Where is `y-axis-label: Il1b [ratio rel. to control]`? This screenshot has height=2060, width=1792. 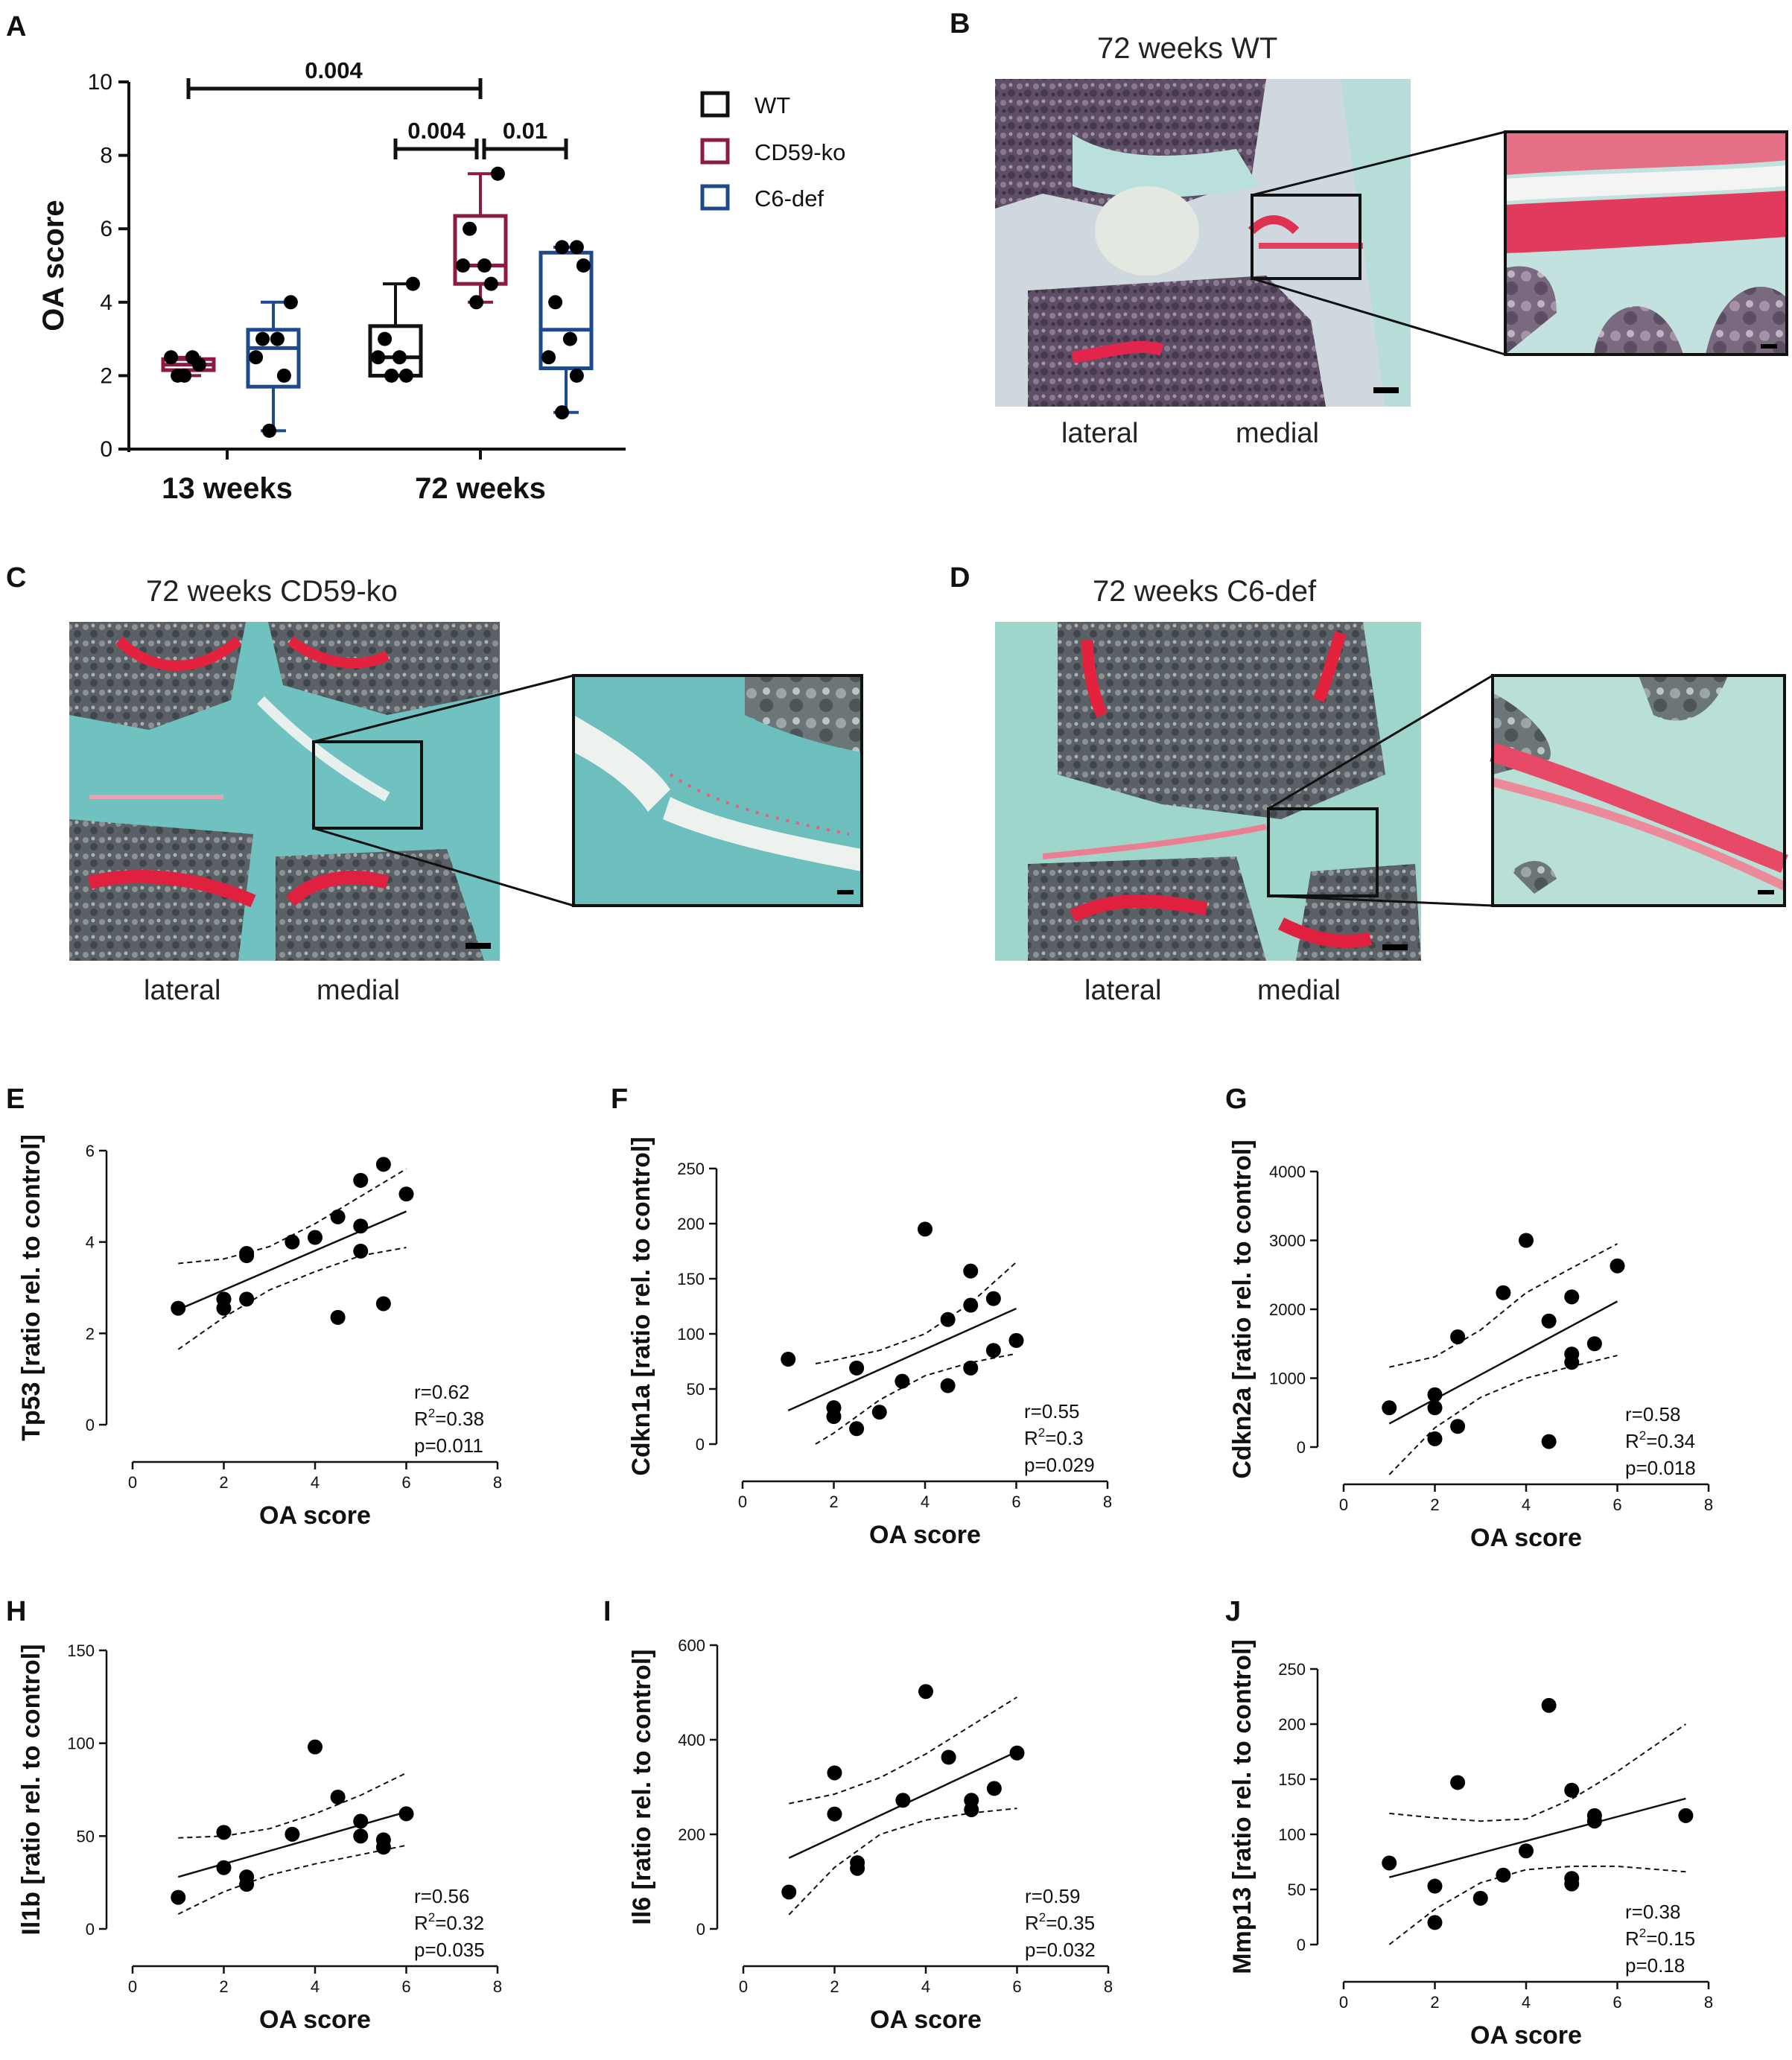 y-axis-label: Il1b [ratio rel. to control] is located at coordinates (31, 1790).